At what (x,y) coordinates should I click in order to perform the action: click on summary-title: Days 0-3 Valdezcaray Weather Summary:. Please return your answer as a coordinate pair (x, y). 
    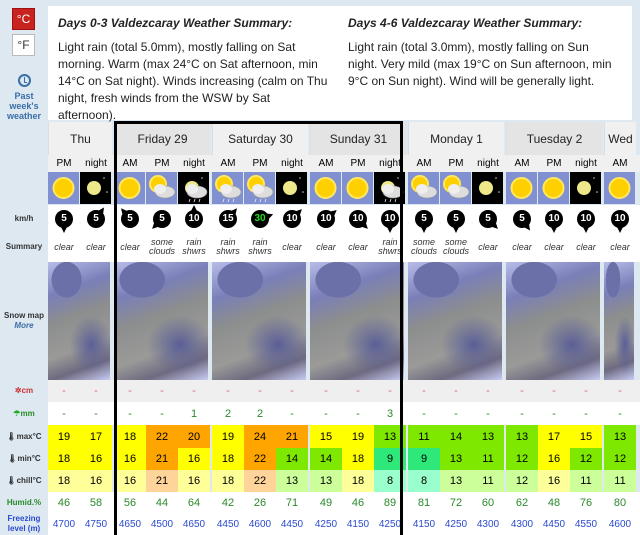
    Looking at the image, I should click on (175, 23).